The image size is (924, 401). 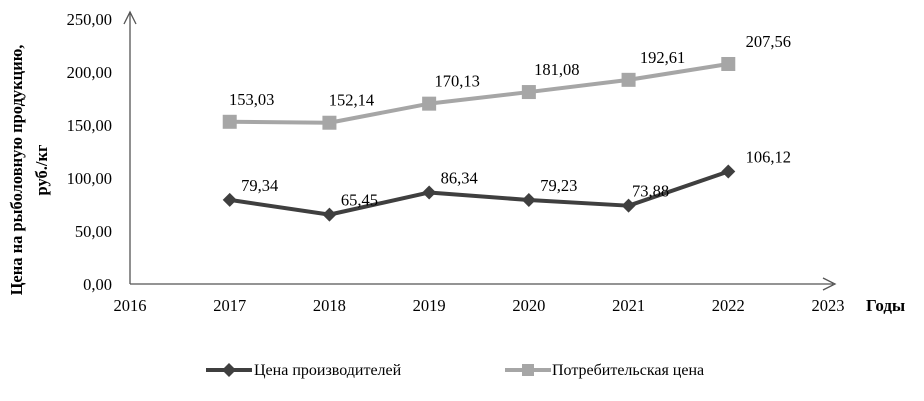 I want to click on y-tick-label: 100,00, so click(x=89, y=178).